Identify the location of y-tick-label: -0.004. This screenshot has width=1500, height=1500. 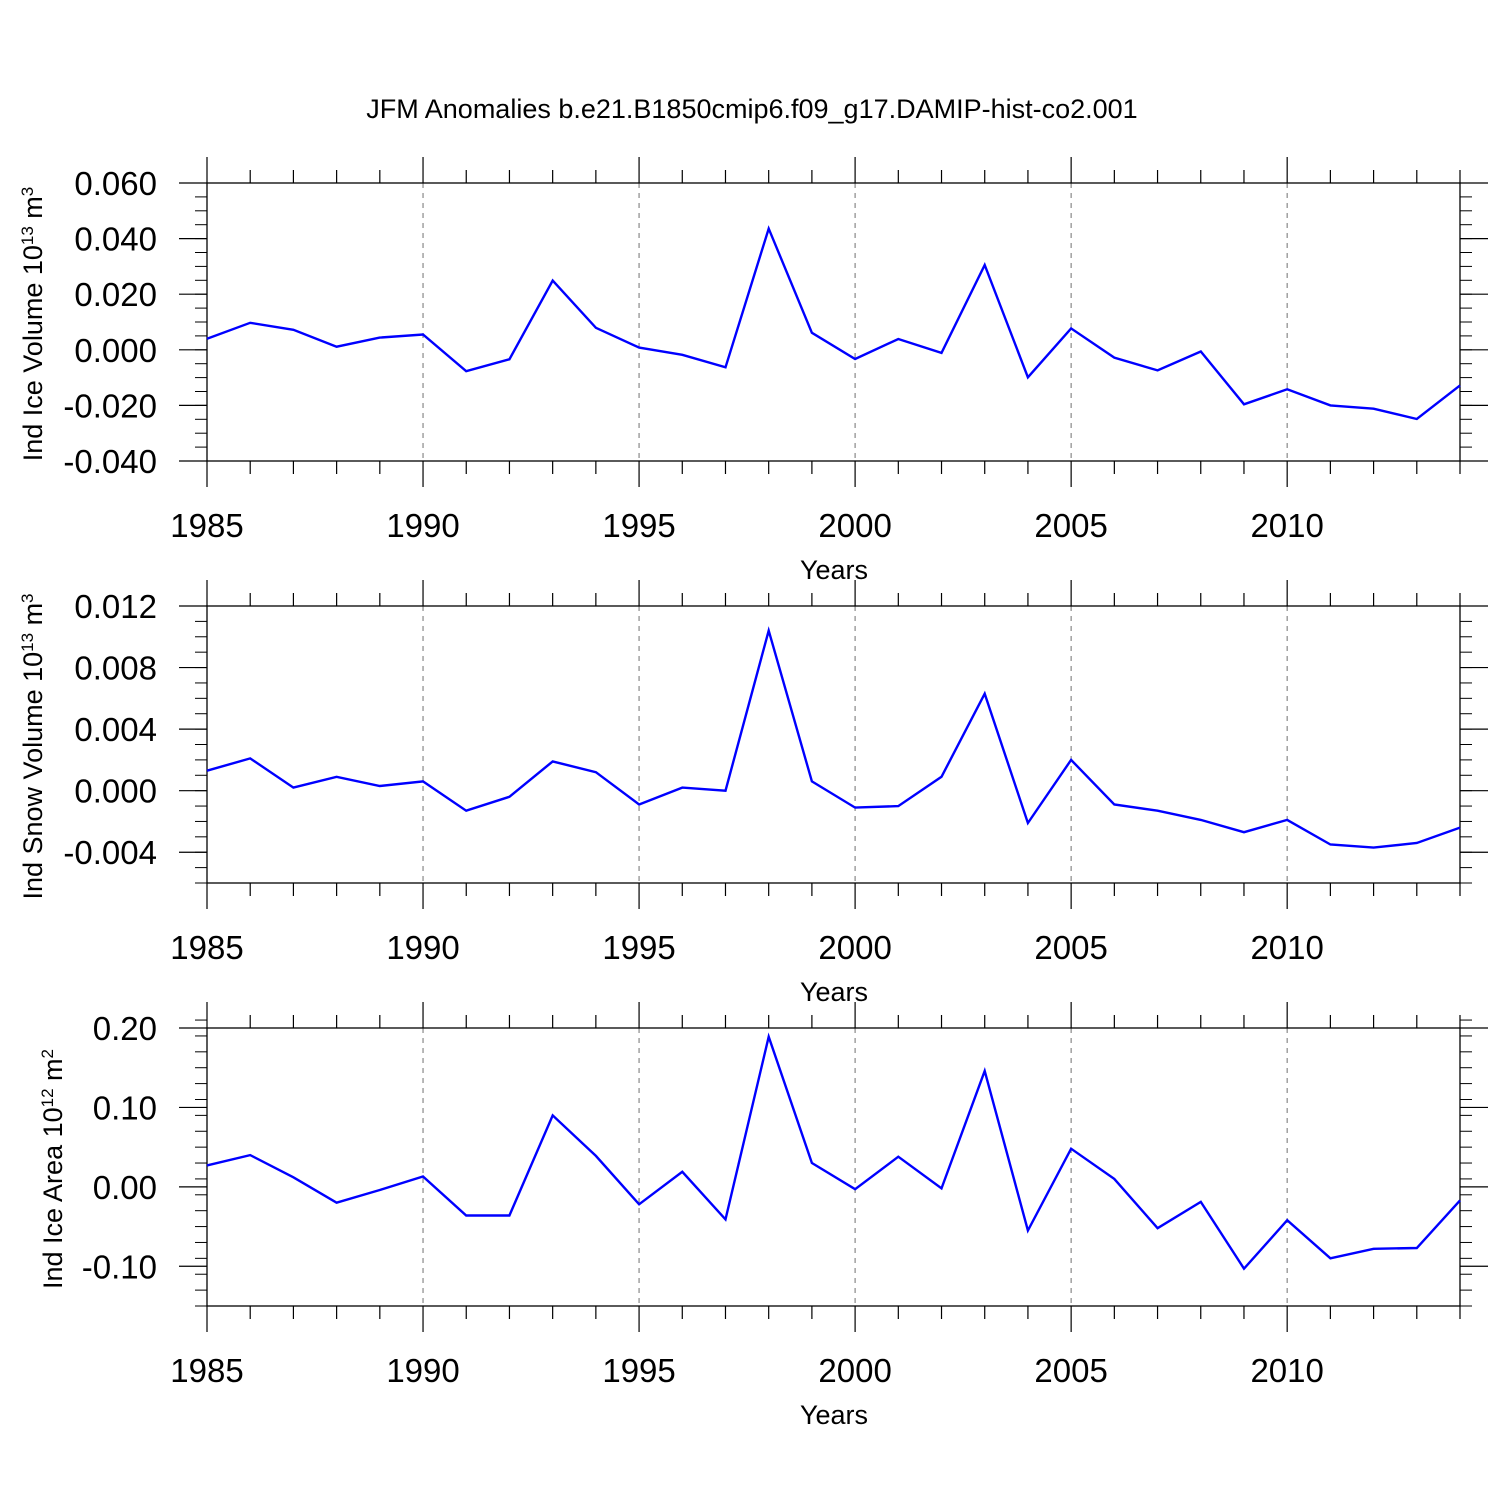
(110, 852).